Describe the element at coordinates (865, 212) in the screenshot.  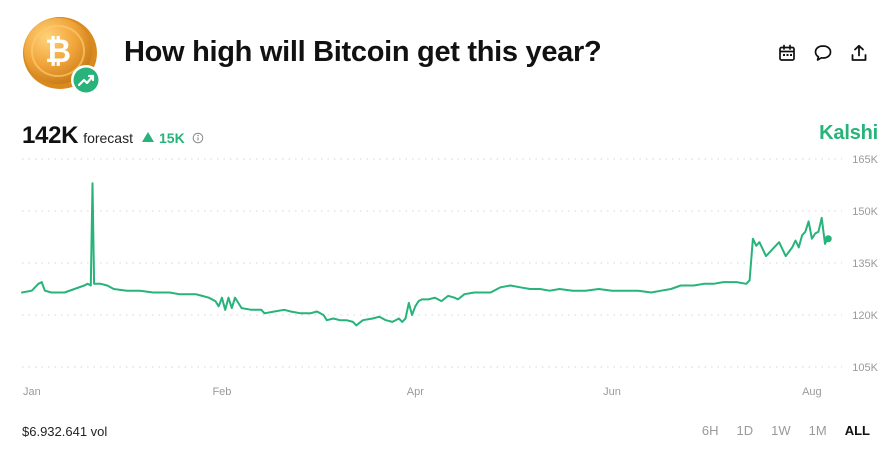
I see `y-tick-label: 150K` at that location.